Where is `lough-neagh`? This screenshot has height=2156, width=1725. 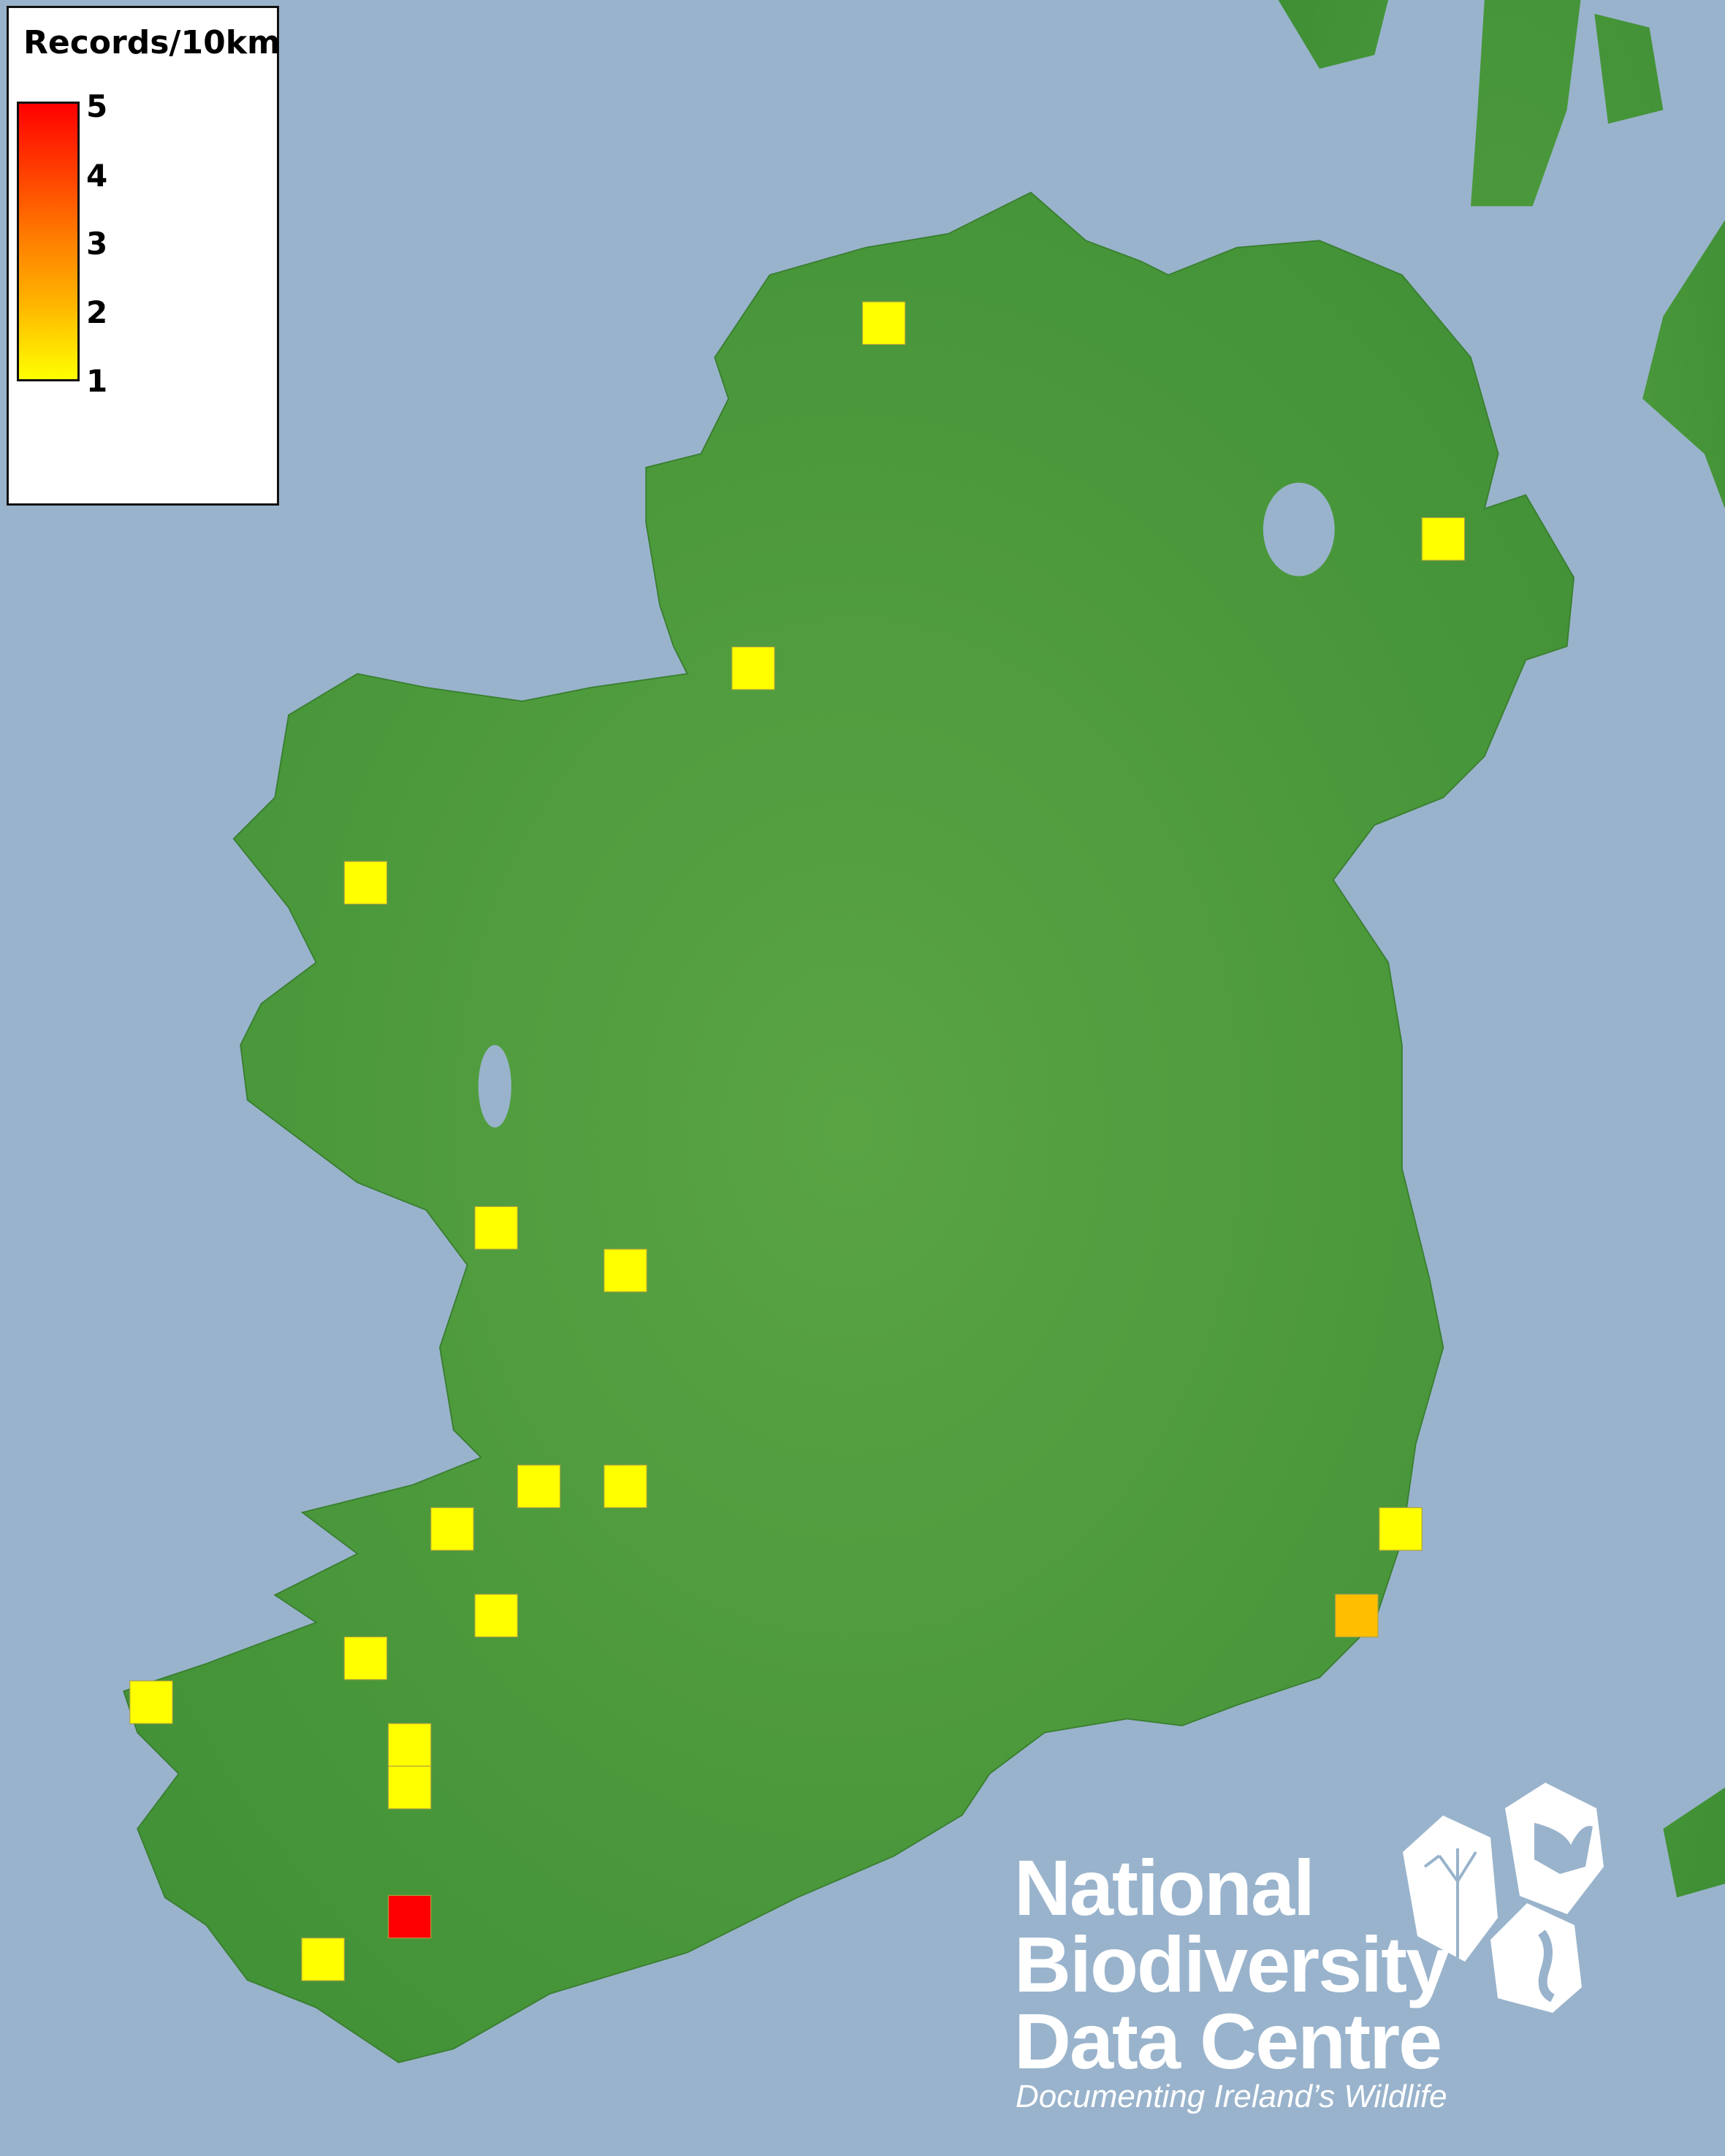
lough-neagh is located at coordinates (1299, 529).